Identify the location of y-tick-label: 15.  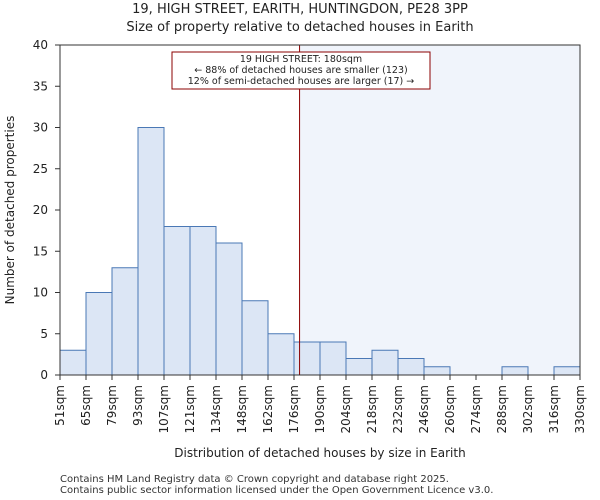
(40, 251).